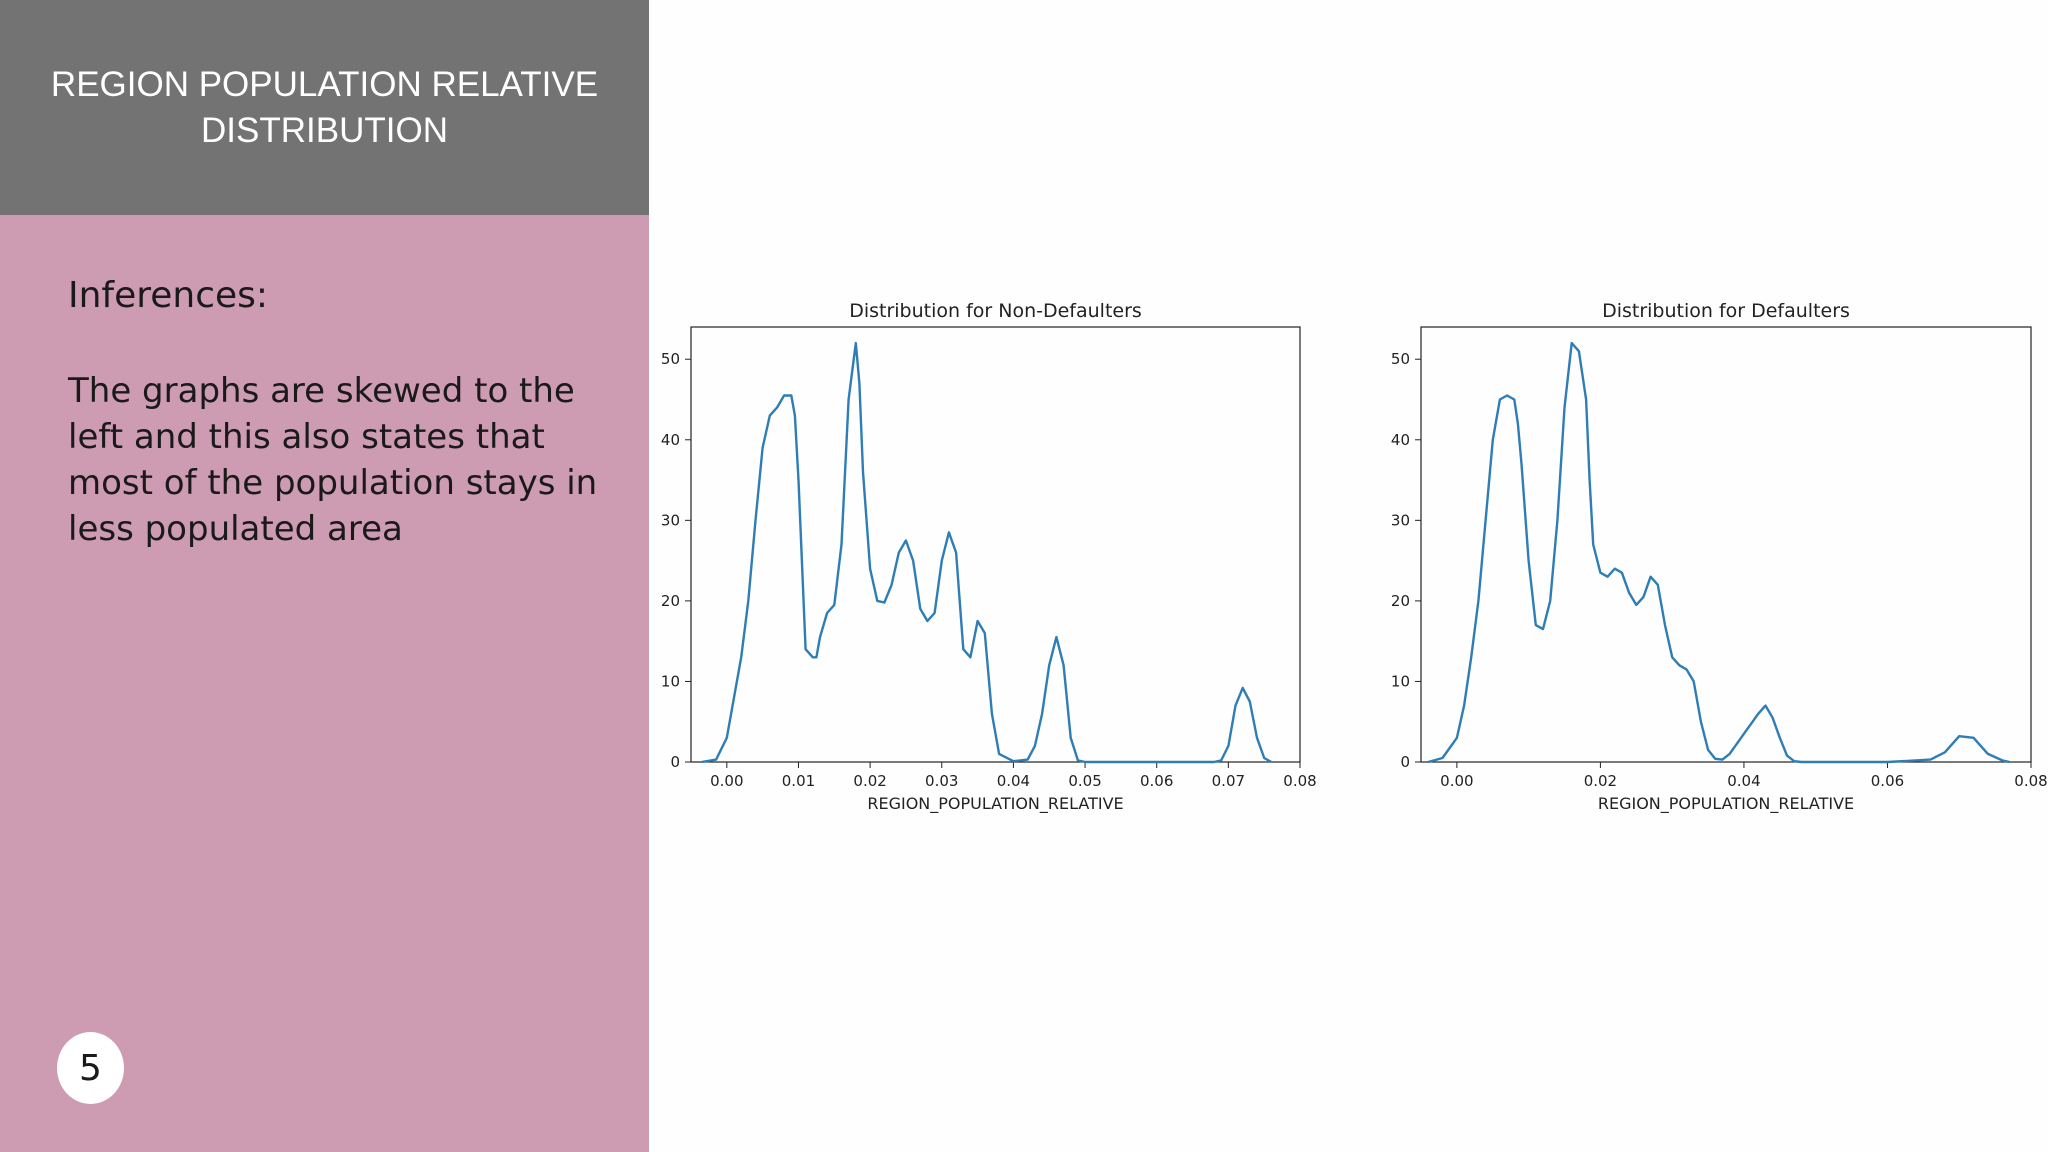 The width and height of the screenshot is (2048, 1152). What do you see at coordinates (798, 781) in the screenshot?
I see `x-tick-label: 0.01` at bounding box center [798, 781].